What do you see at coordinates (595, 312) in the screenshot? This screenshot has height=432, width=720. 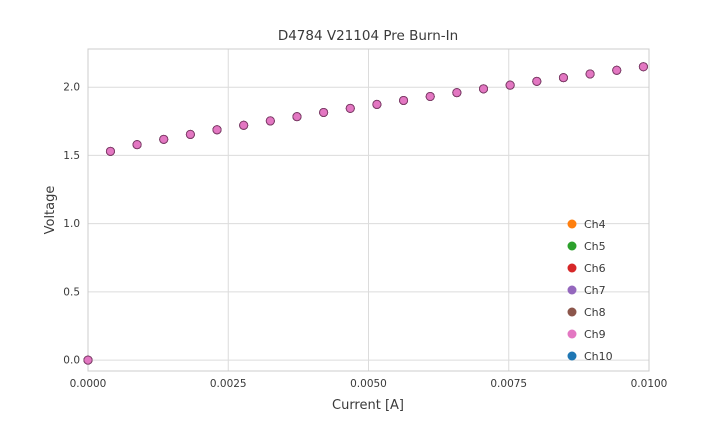 I see `legend-label: Ch8` at bounding box center [595, 312].